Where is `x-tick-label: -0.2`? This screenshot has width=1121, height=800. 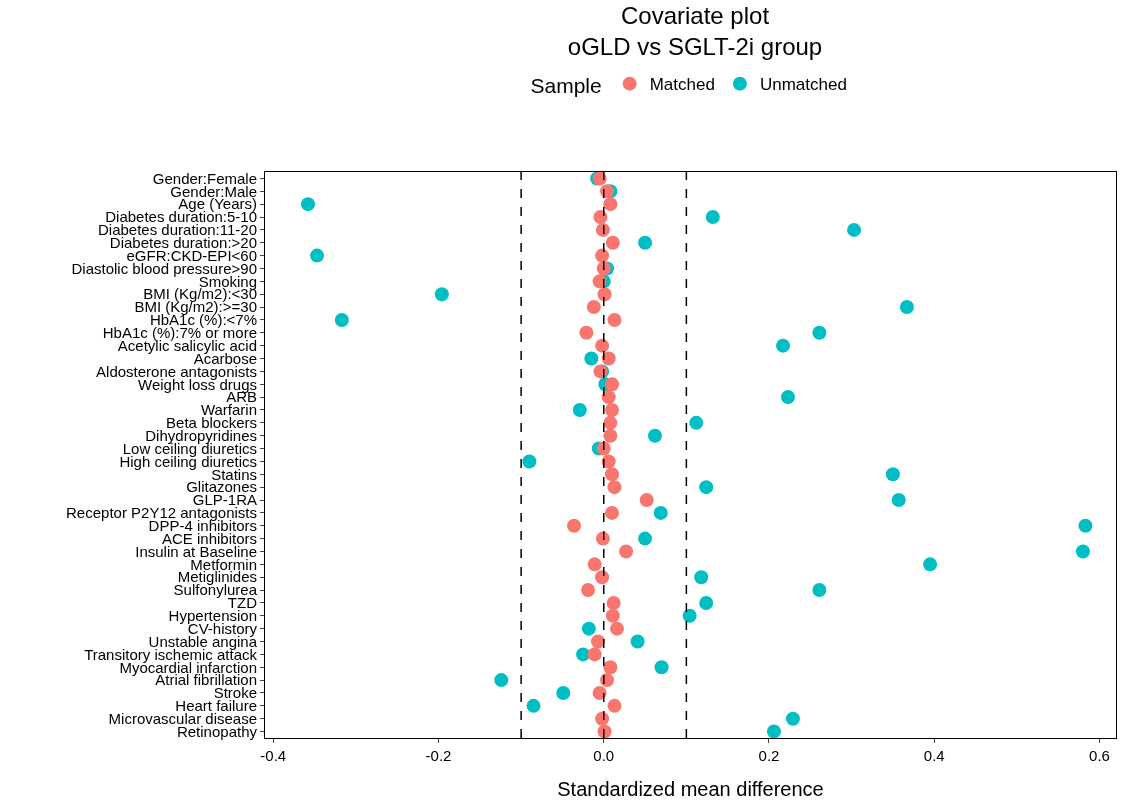 x-tick-label: -0.2 is located at coordinates (438, 755).